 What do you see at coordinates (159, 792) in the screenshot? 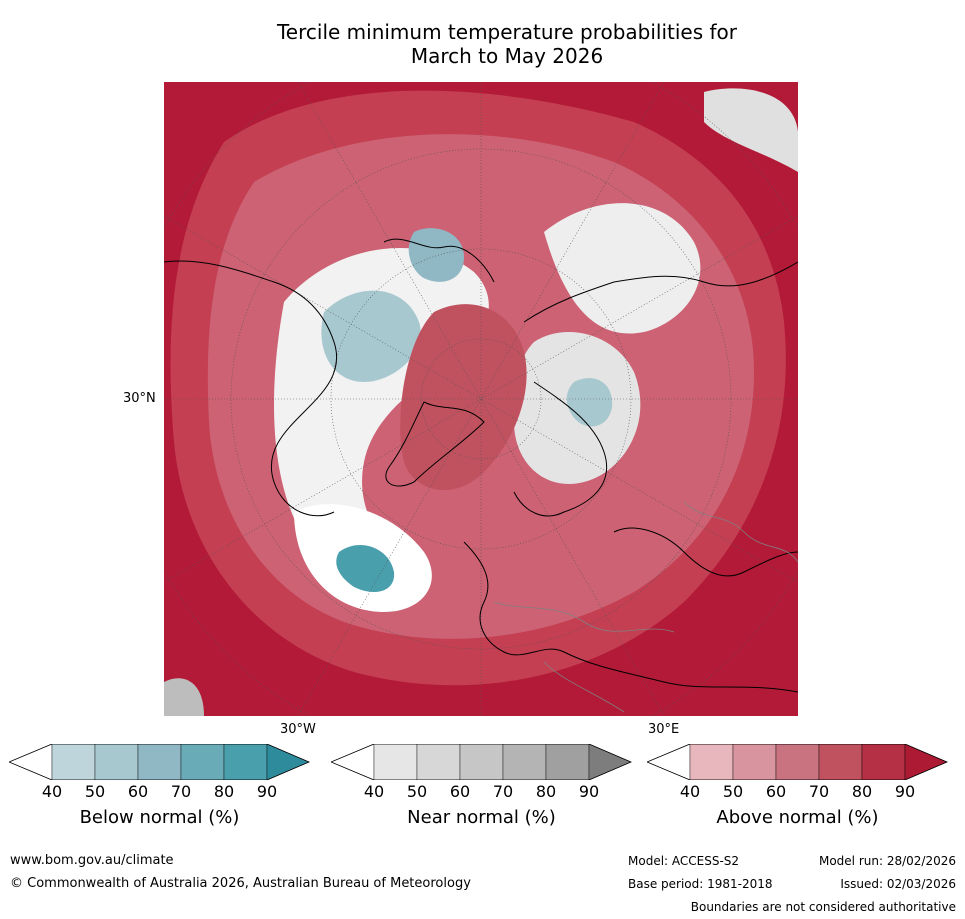
I see `ticks-below-normal: 40 50 60 70 80 90` at bounding box center [159, 792].